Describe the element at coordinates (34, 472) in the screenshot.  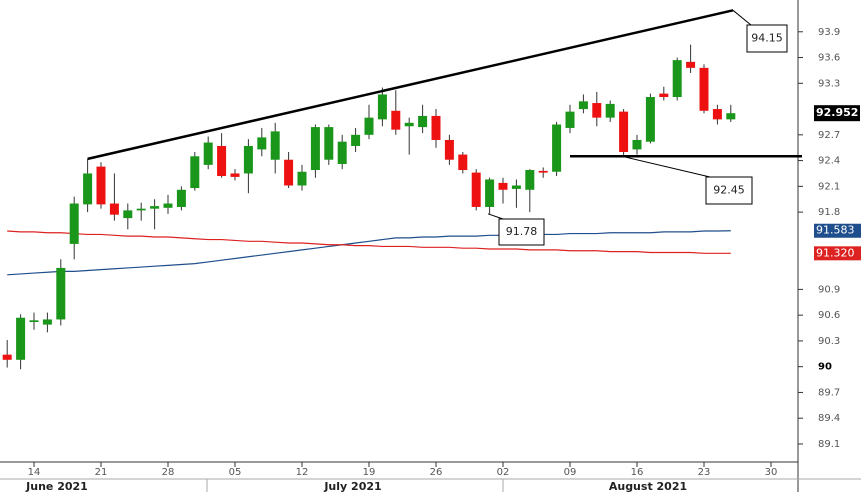
I see `x-tick-label: 14` at that location.